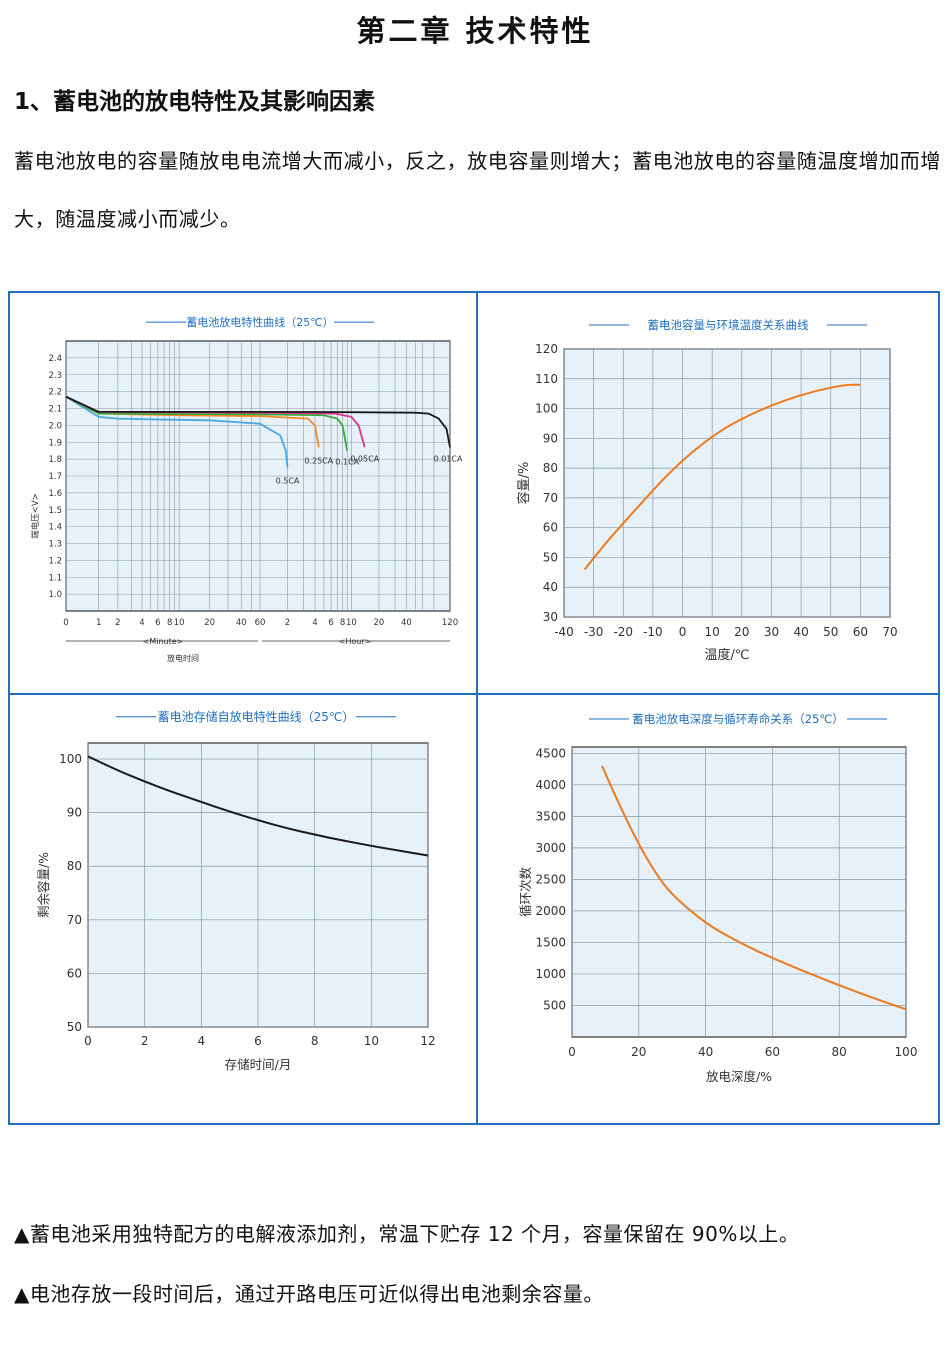 The width and height of the screenshot is (950, 1358). I want to click on y-tick-label: 2.4, so click(55, 359).